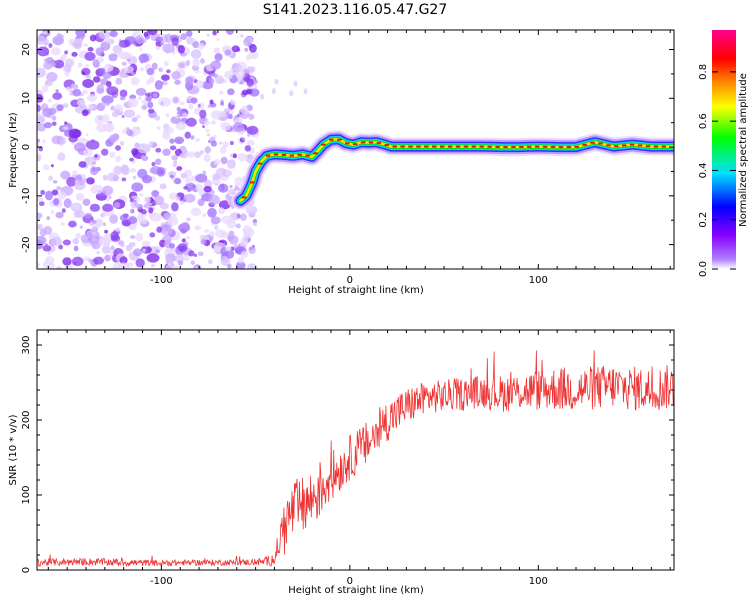 The height and width of the screenshot is (600, 750). I want to click on y-tick-label: 0, so click(26, 570).